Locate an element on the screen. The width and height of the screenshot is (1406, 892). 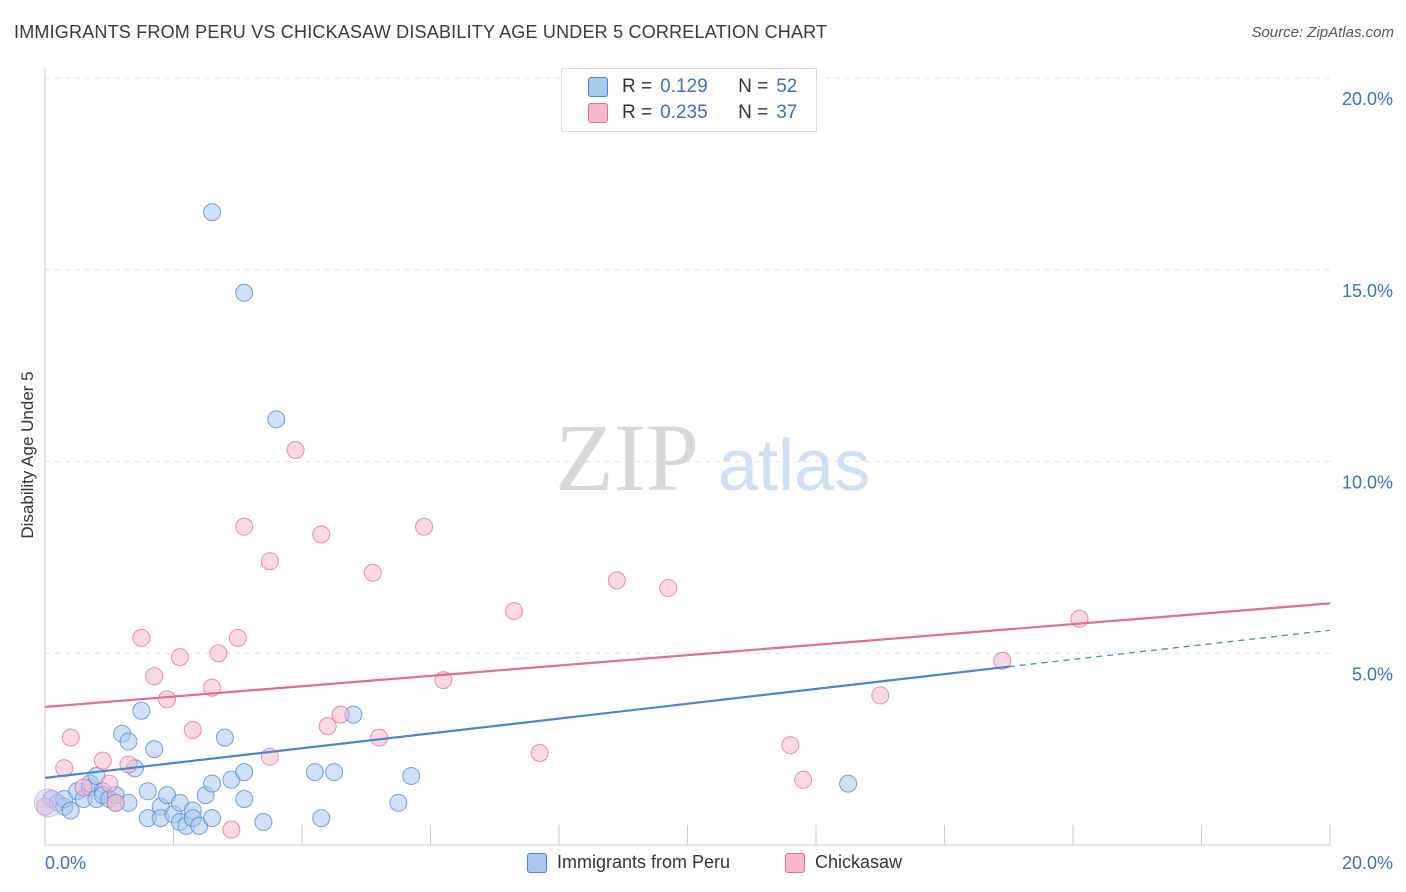
bottom-legend: Immigrants from Peru Chickasaw is located at coordinates (703, 865).